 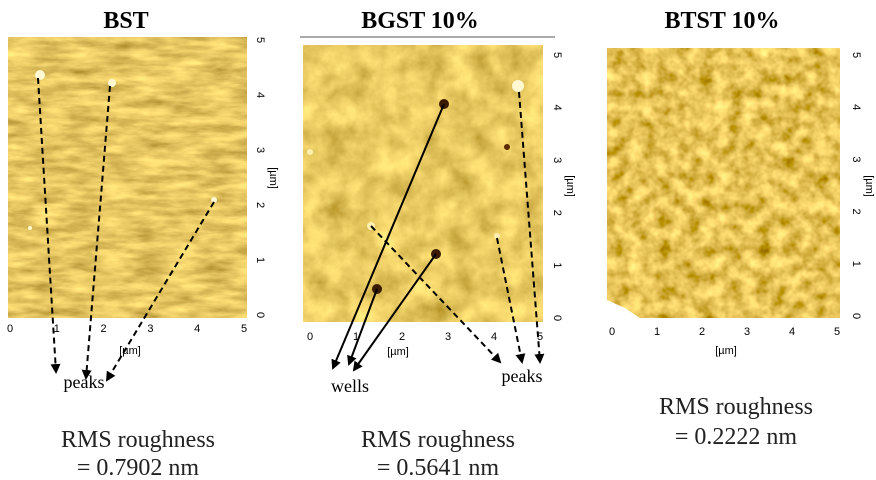 I want to click on peak-spots, so click(x=122, y=150).